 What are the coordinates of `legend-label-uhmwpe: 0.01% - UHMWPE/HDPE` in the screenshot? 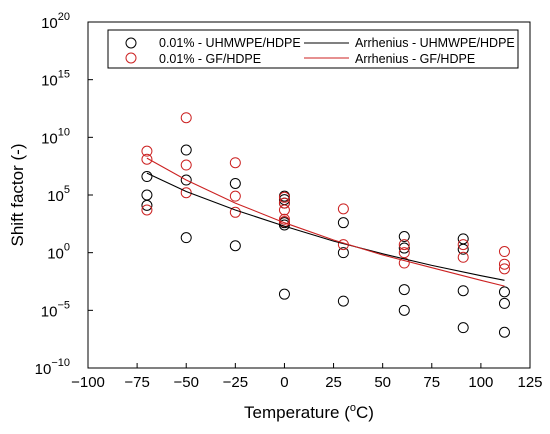 It's located at (230, 43).